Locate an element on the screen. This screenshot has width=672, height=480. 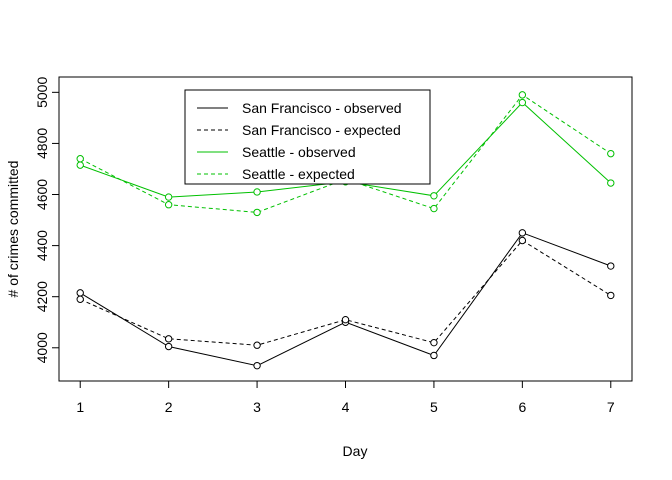
legend-label: San Francisco - expected is located at coordinates (321, 130).